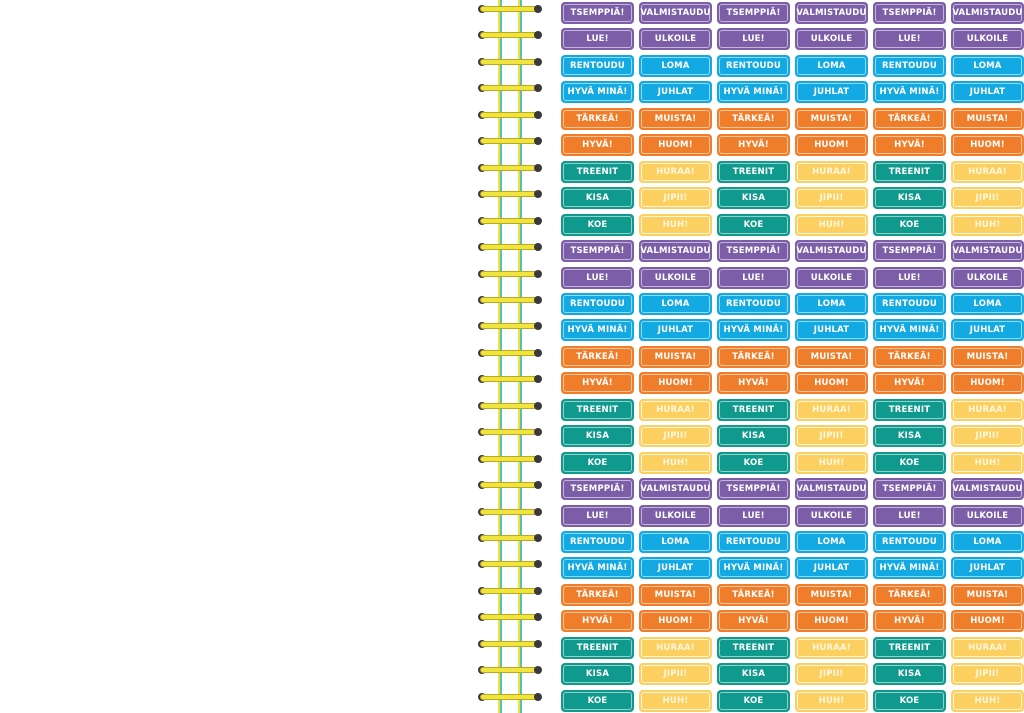 The image size is (1024, 713). I want to click on sticker-text: HYVÄ!, so click(597, 145).